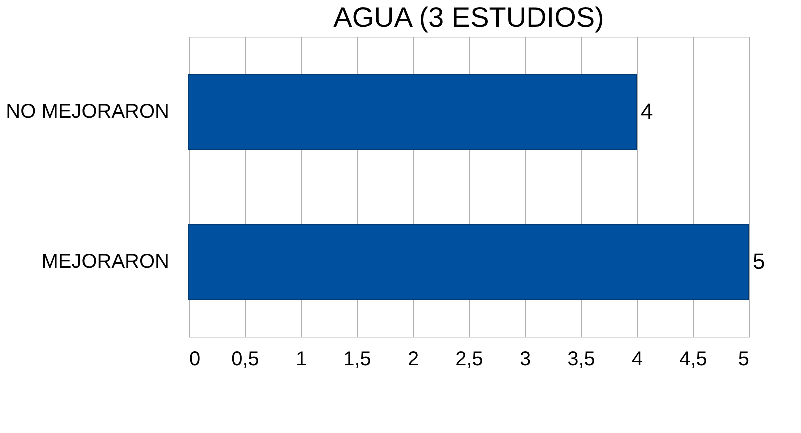 The height and width of the screenshot is (433, 801). I want to click on x-tick-label: 1, so click(302, 359).